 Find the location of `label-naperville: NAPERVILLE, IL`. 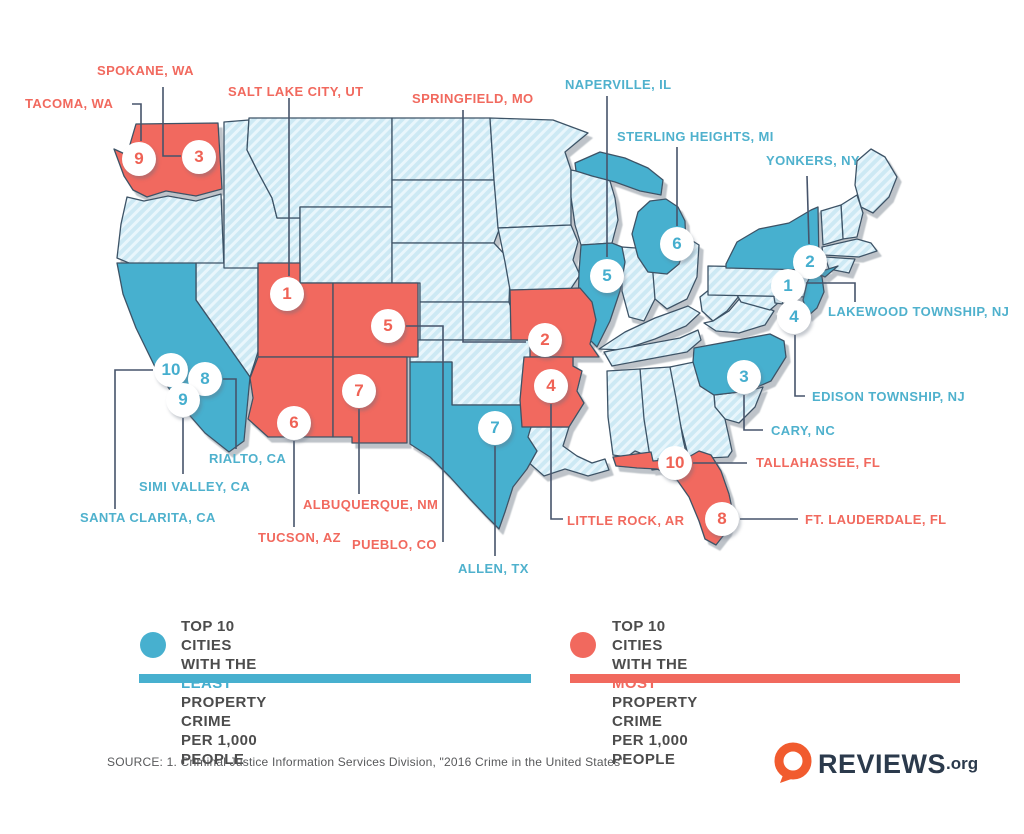

label-naperville: NAPERVILLE, IL is located at coordinates (618, 84).